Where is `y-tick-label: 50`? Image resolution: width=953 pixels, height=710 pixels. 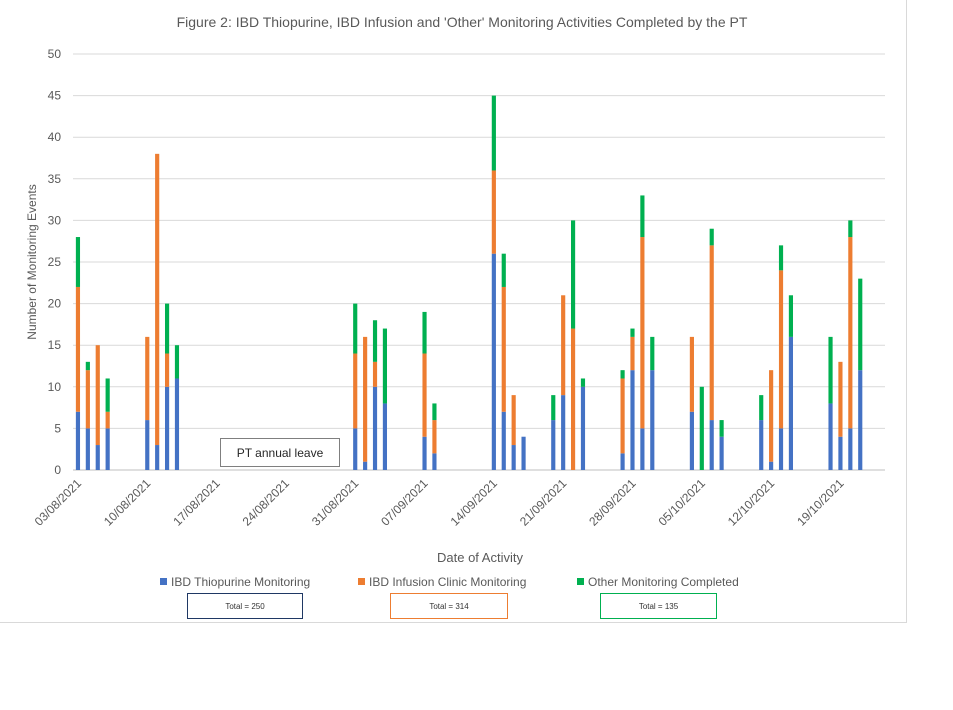
y-tick-label: 50 is located at coordinates (55, 54).